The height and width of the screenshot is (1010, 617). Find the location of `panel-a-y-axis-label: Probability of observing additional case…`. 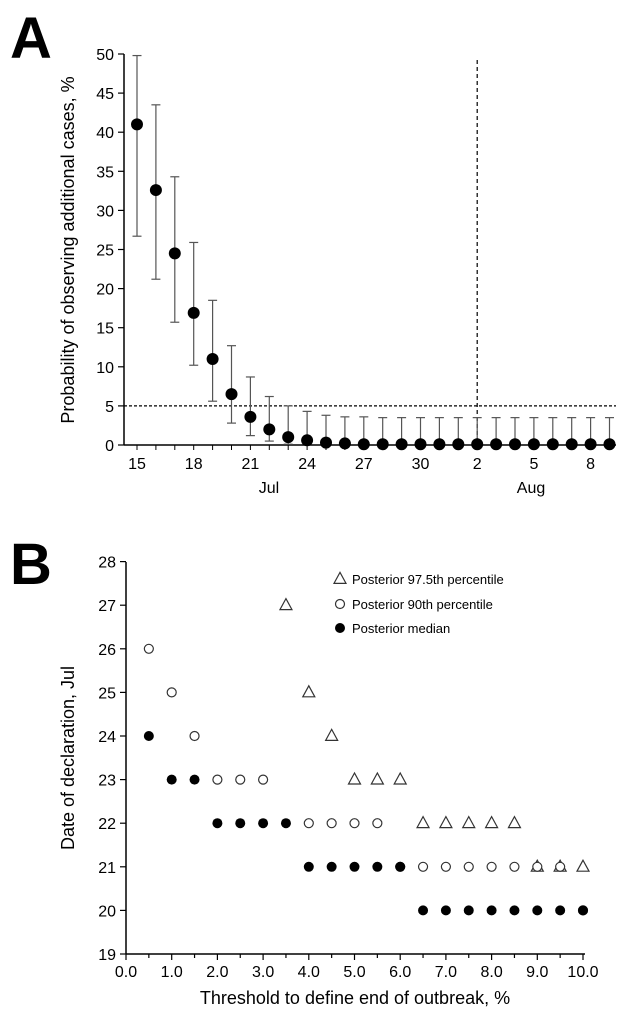

panel-a-y-axis-label: Probability of observing additional case… is located at coordinates (68, 249).